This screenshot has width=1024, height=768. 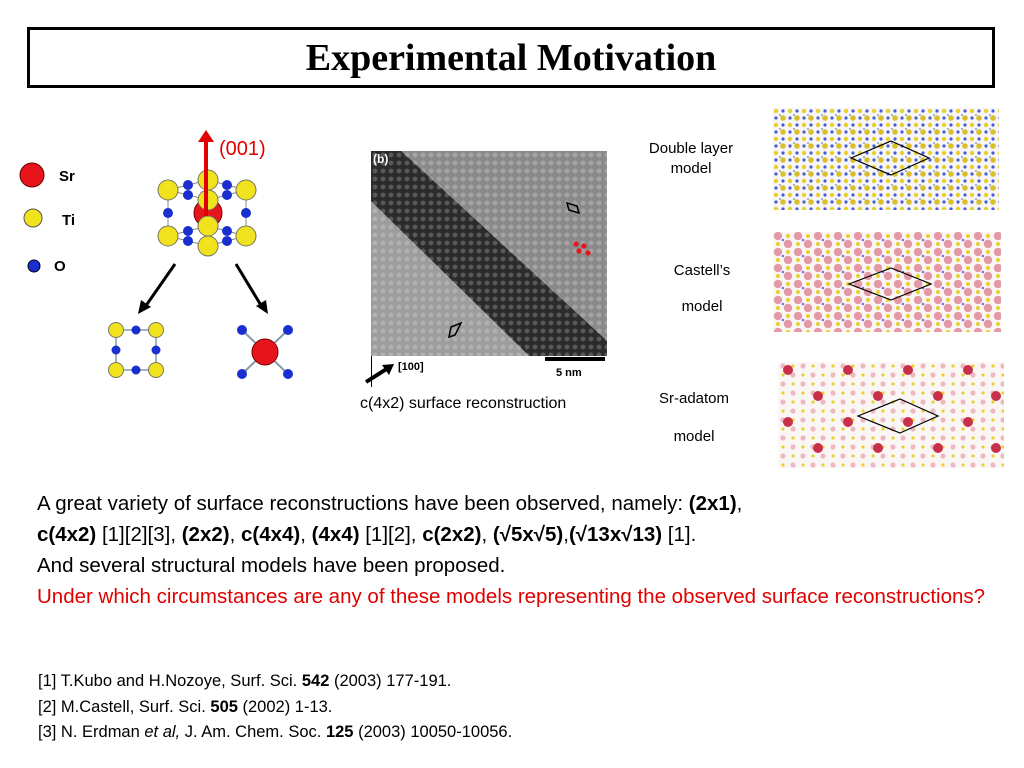 I want to click on axis-001-label: (001), so click(x=242, y=149).